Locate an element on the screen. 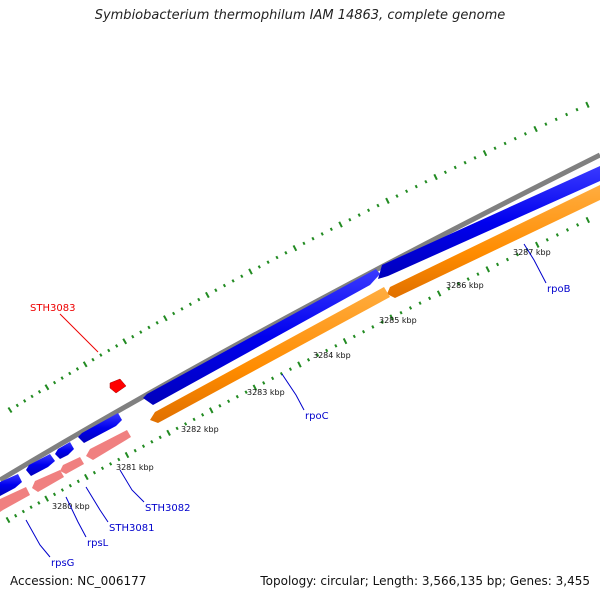  gene-rpoc-reverse is located at coordinates (270, 355).